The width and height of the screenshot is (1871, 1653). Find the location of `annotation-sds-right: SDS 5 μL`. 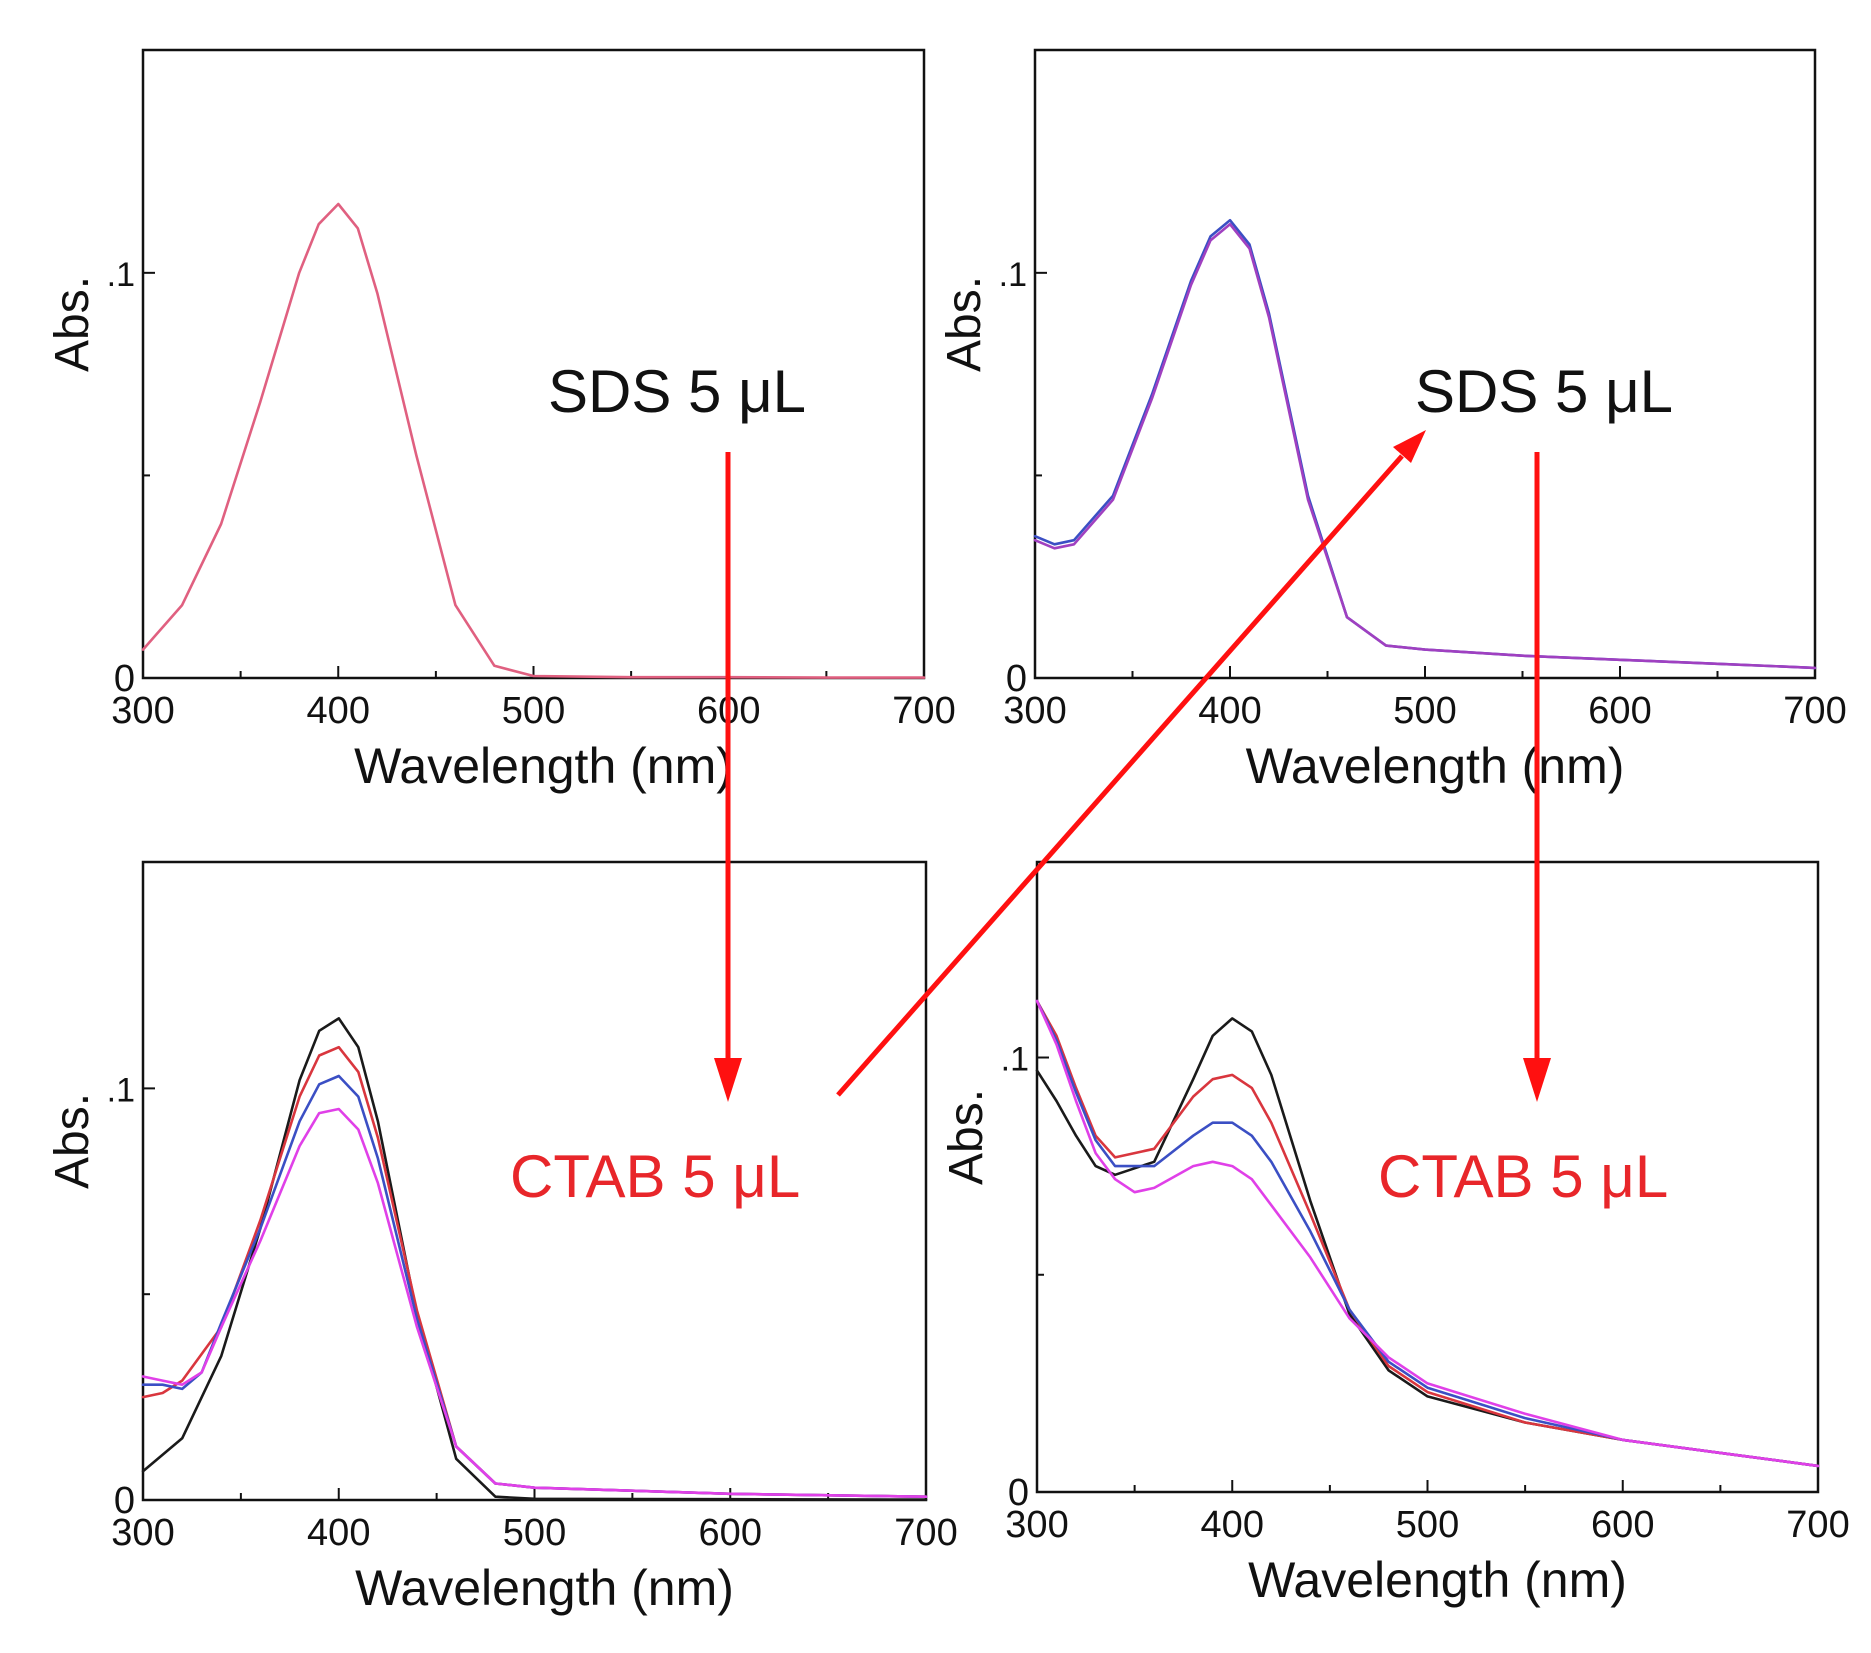

annotation-sds-right: SDS 5 μL is located at coordinates (1544, 391).